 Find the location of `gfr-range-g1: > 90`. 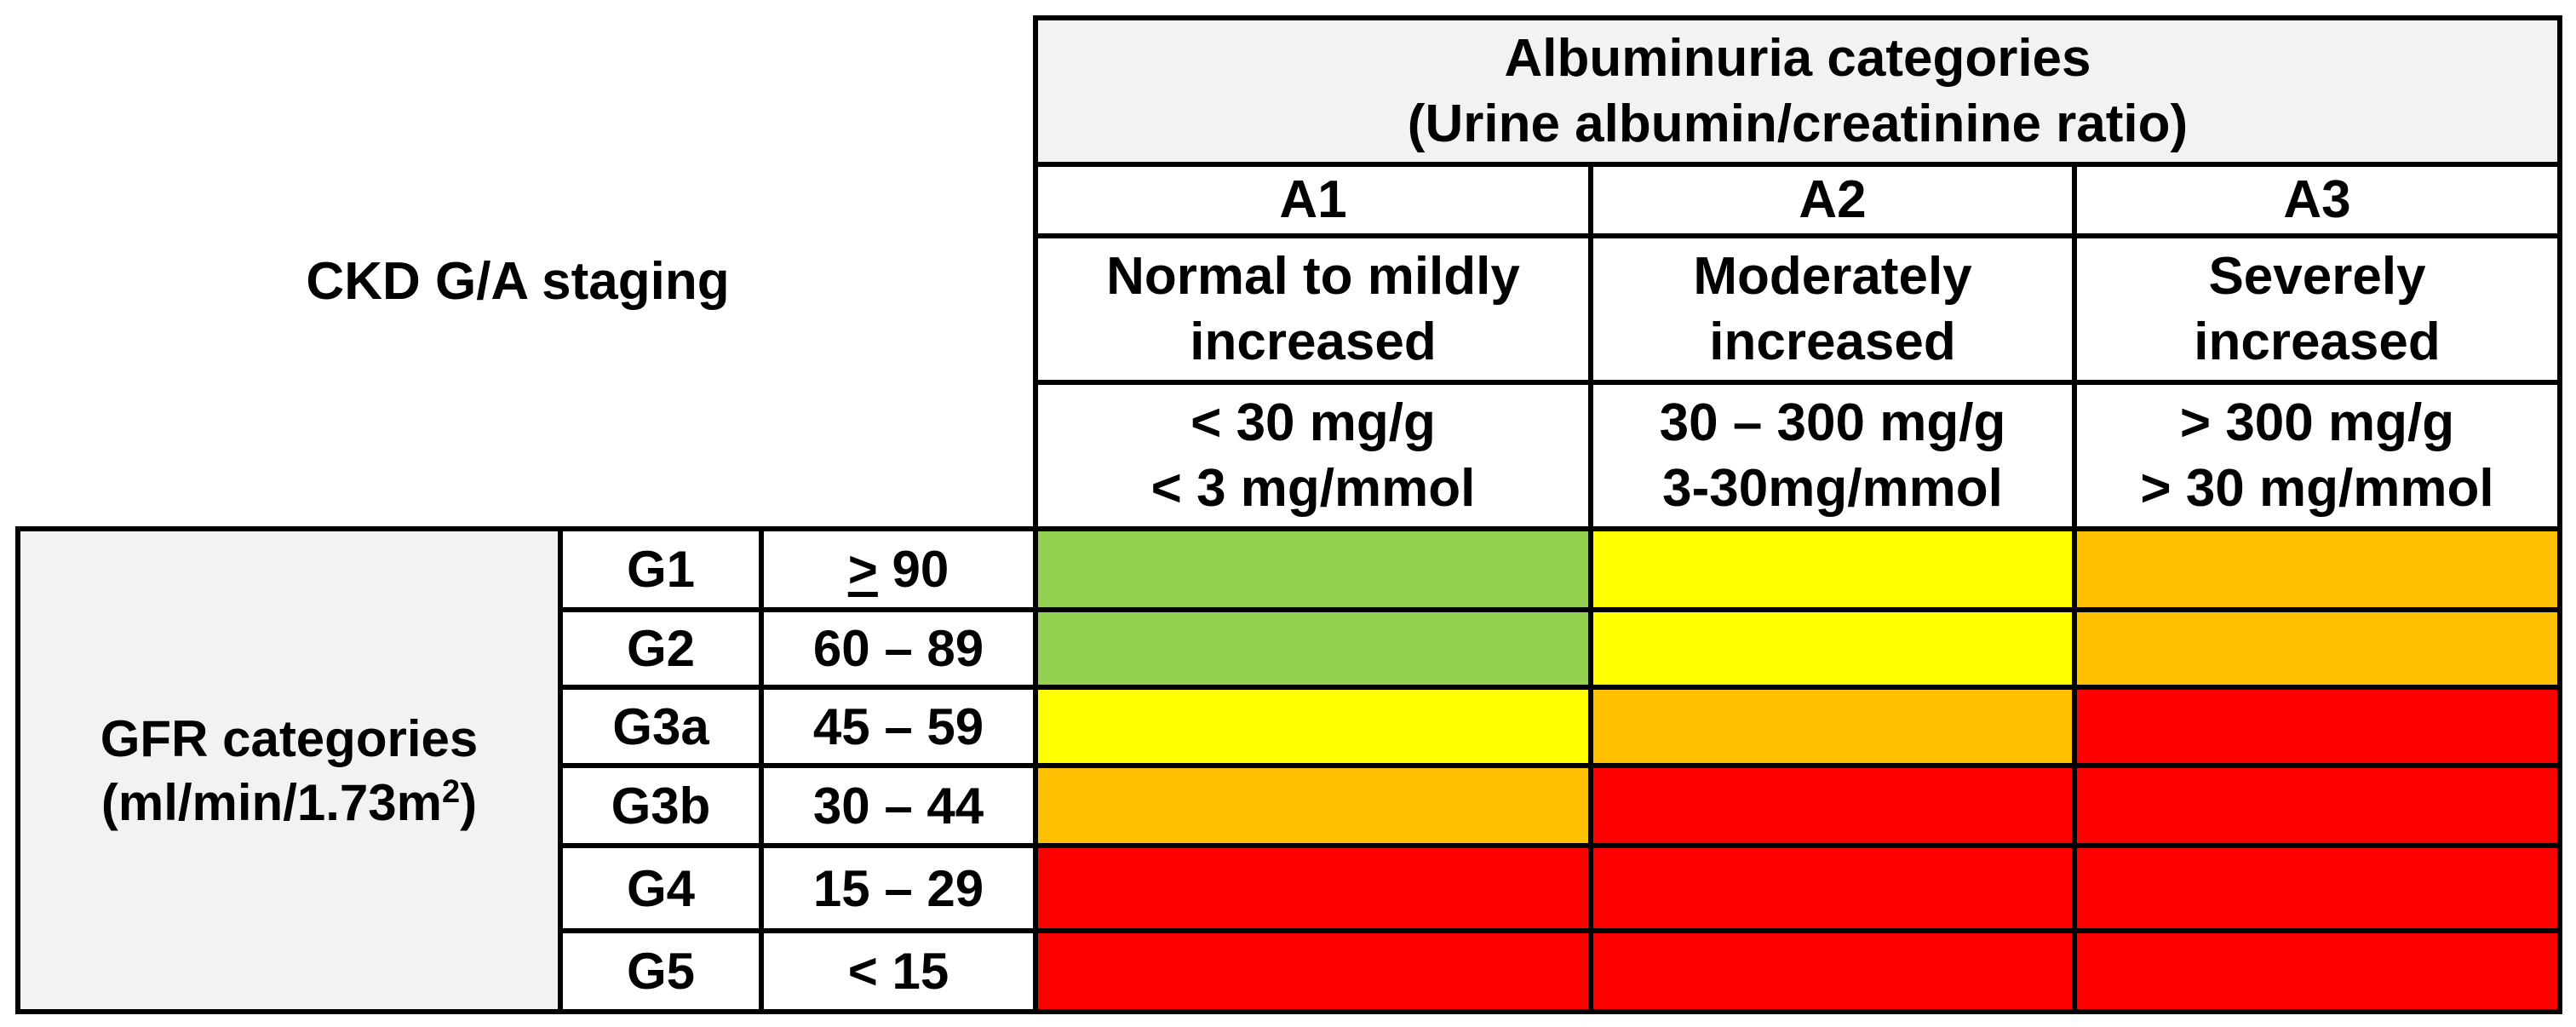

gfr-range-g1: > 90 is located at coordinates (898, 569).